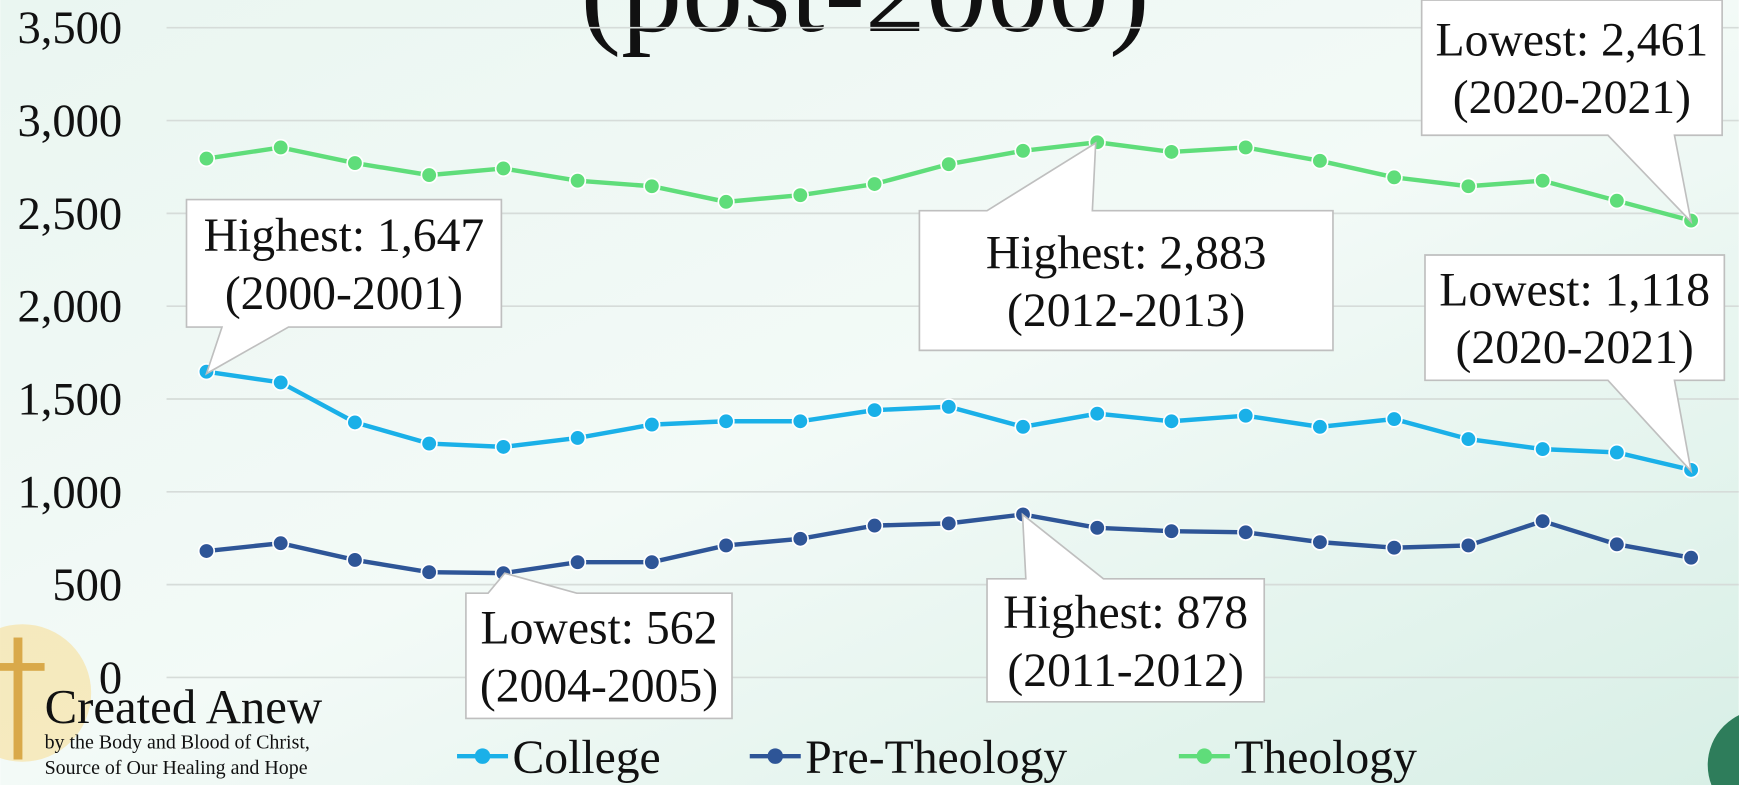 This screenshot has height=785, width=1739. I want to click on logo-tagline: by the Body and Blood of Christ,, so click(177, 742).